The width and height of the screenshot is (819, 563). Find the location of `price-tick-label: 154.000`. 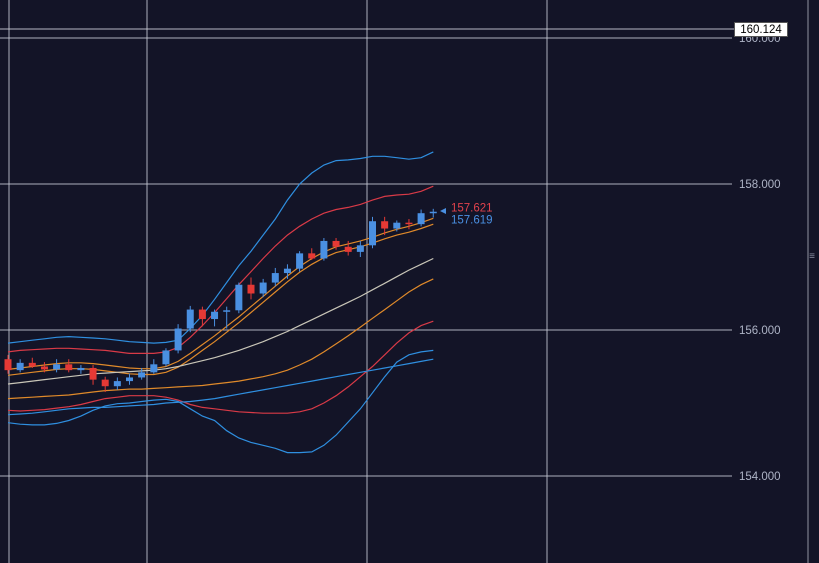

price-tick-label: 154.000 is located at coordinates (760, 477).